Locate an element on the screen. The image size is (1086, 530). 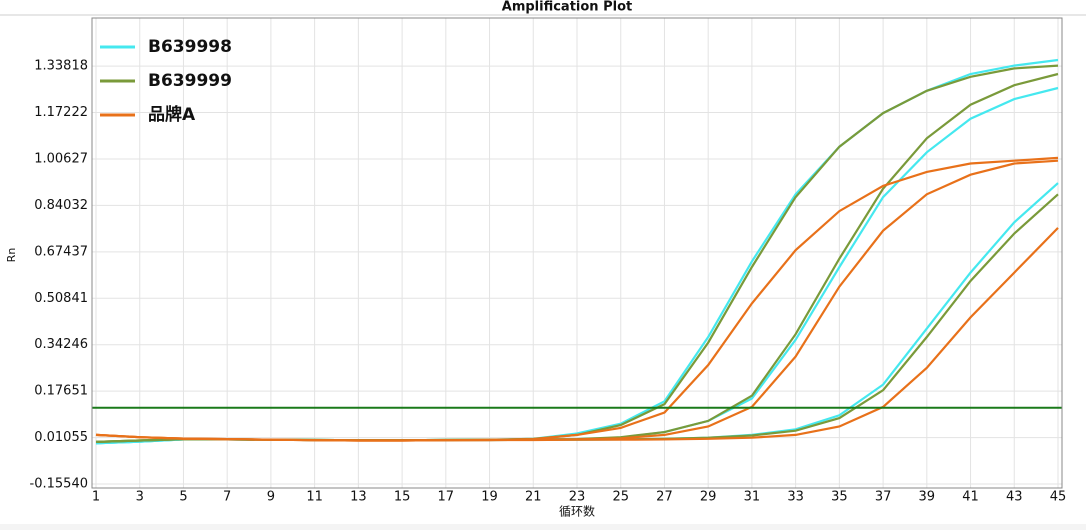
x-tick-label: 29 is located at coordinates (708, 497).